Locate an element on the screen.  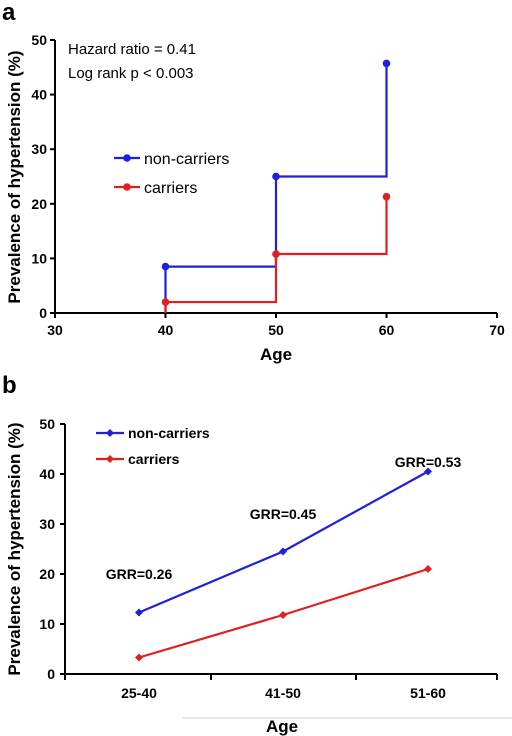
panel-a-ytick-label: 10 is located at coordinates (39, 258).